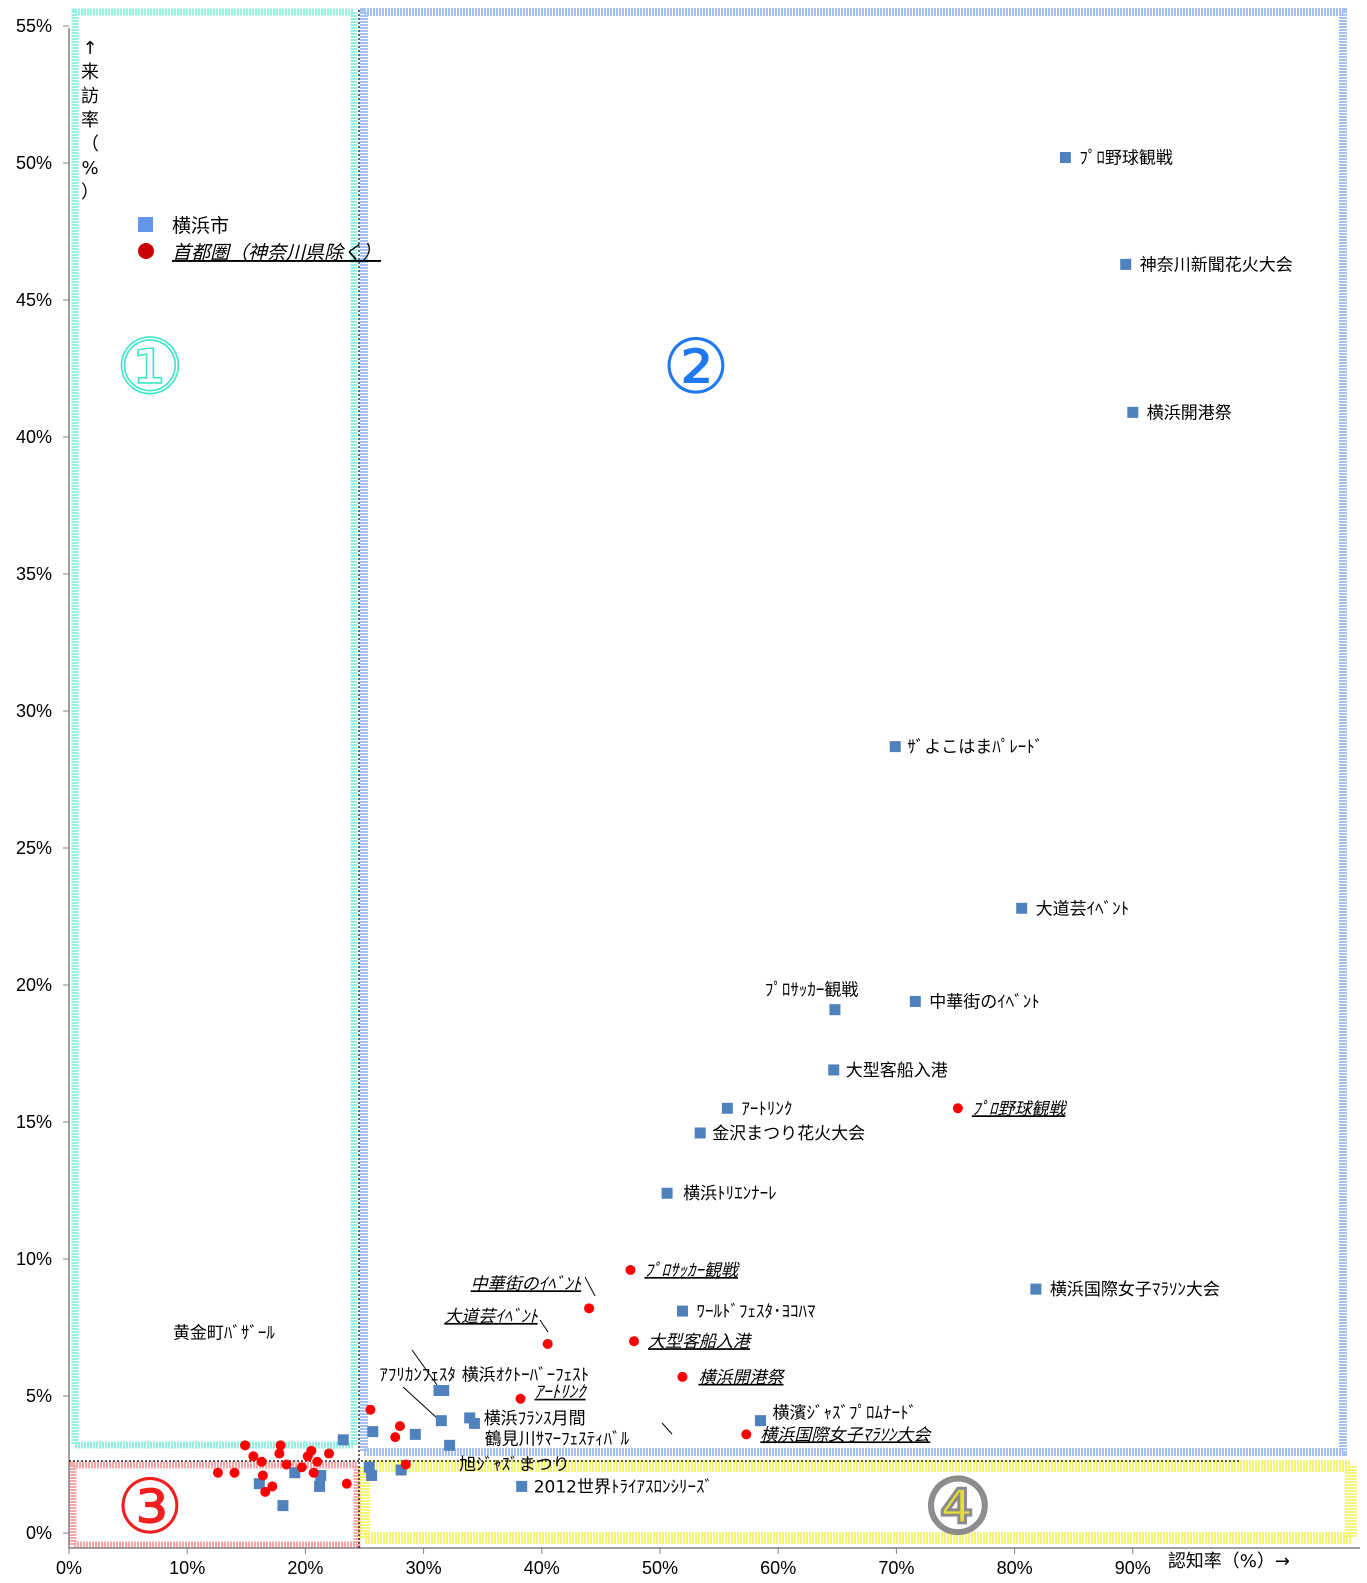 The height and width of the screenshot is (1583, 1367). Describe the element at coordinates (34, 848) in the screenshot. I see `y-tick-label: 25%` at that location.